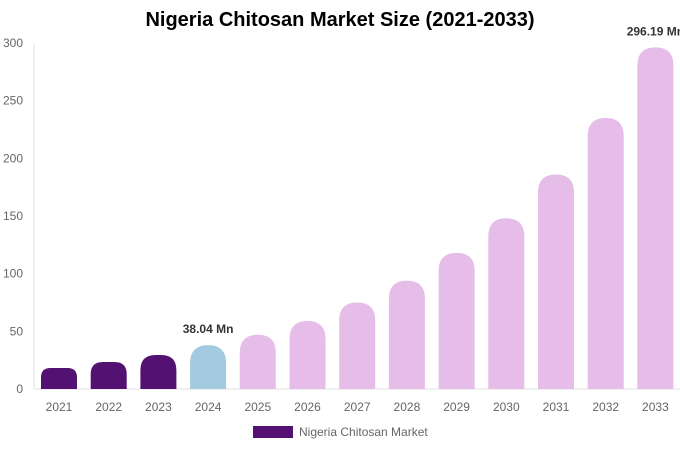 The image size is (680, 450). What do you see at coordinates (556, 281) in the screenshot?
I see `bar-2031` at bounding box center [556, 281].